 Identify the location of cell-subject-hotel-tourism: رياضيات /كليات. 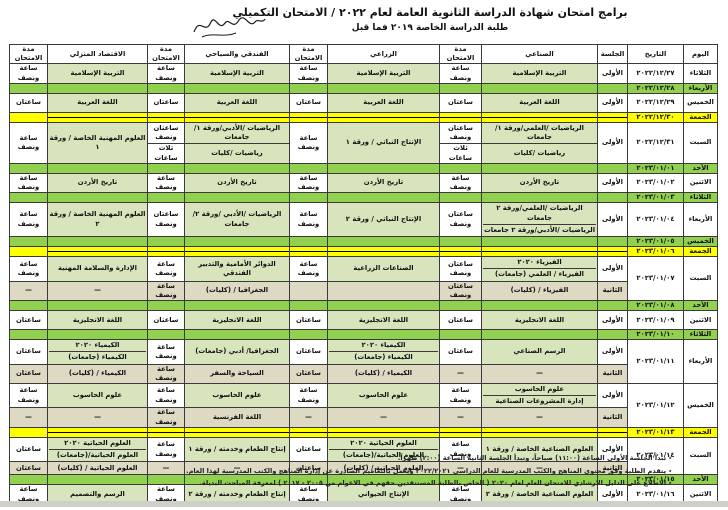
(237, 153).